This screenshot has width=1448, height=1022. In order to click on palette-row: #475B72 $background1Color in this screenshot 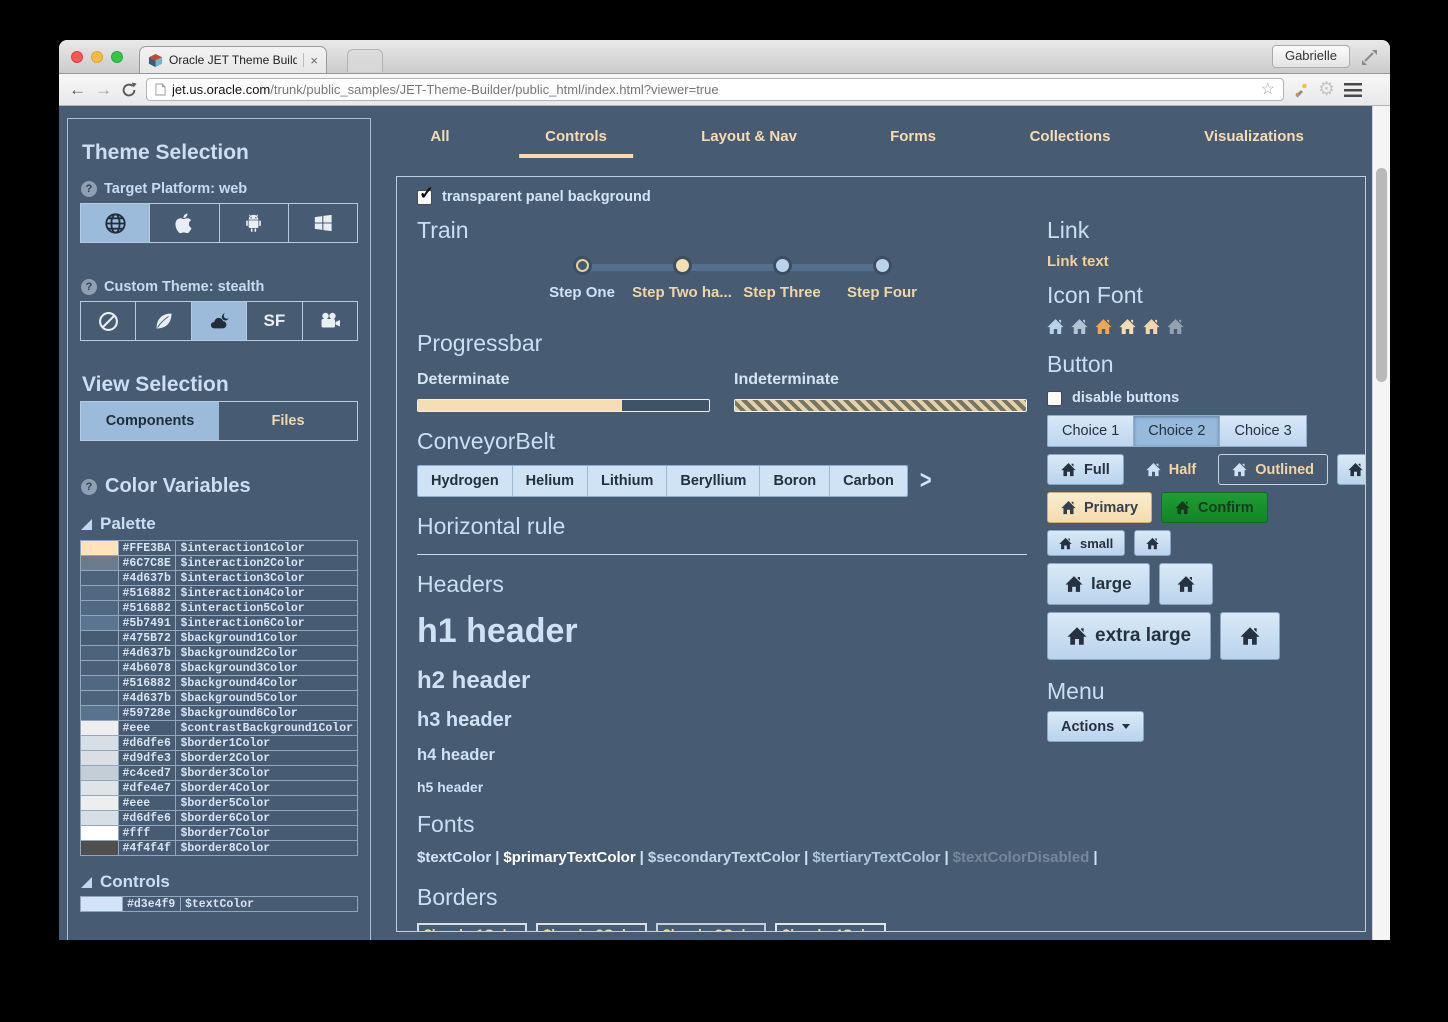, I will do `click(219, 638)`.